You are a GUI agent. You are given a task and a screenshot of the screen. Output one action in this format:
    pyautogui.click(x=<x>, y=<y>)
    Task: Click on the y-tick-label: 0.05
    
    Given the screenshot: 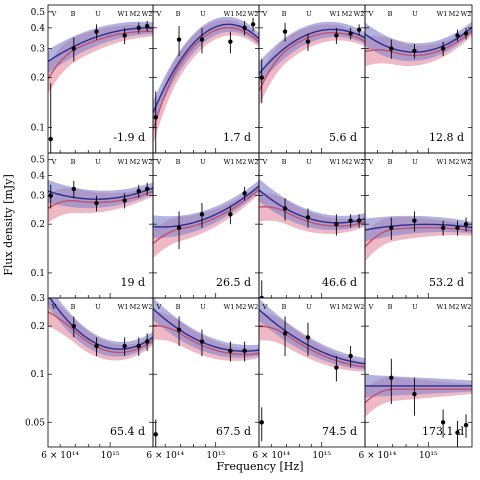 What is the action you would take?
    pyautogui.click(x=35, y=423)
    